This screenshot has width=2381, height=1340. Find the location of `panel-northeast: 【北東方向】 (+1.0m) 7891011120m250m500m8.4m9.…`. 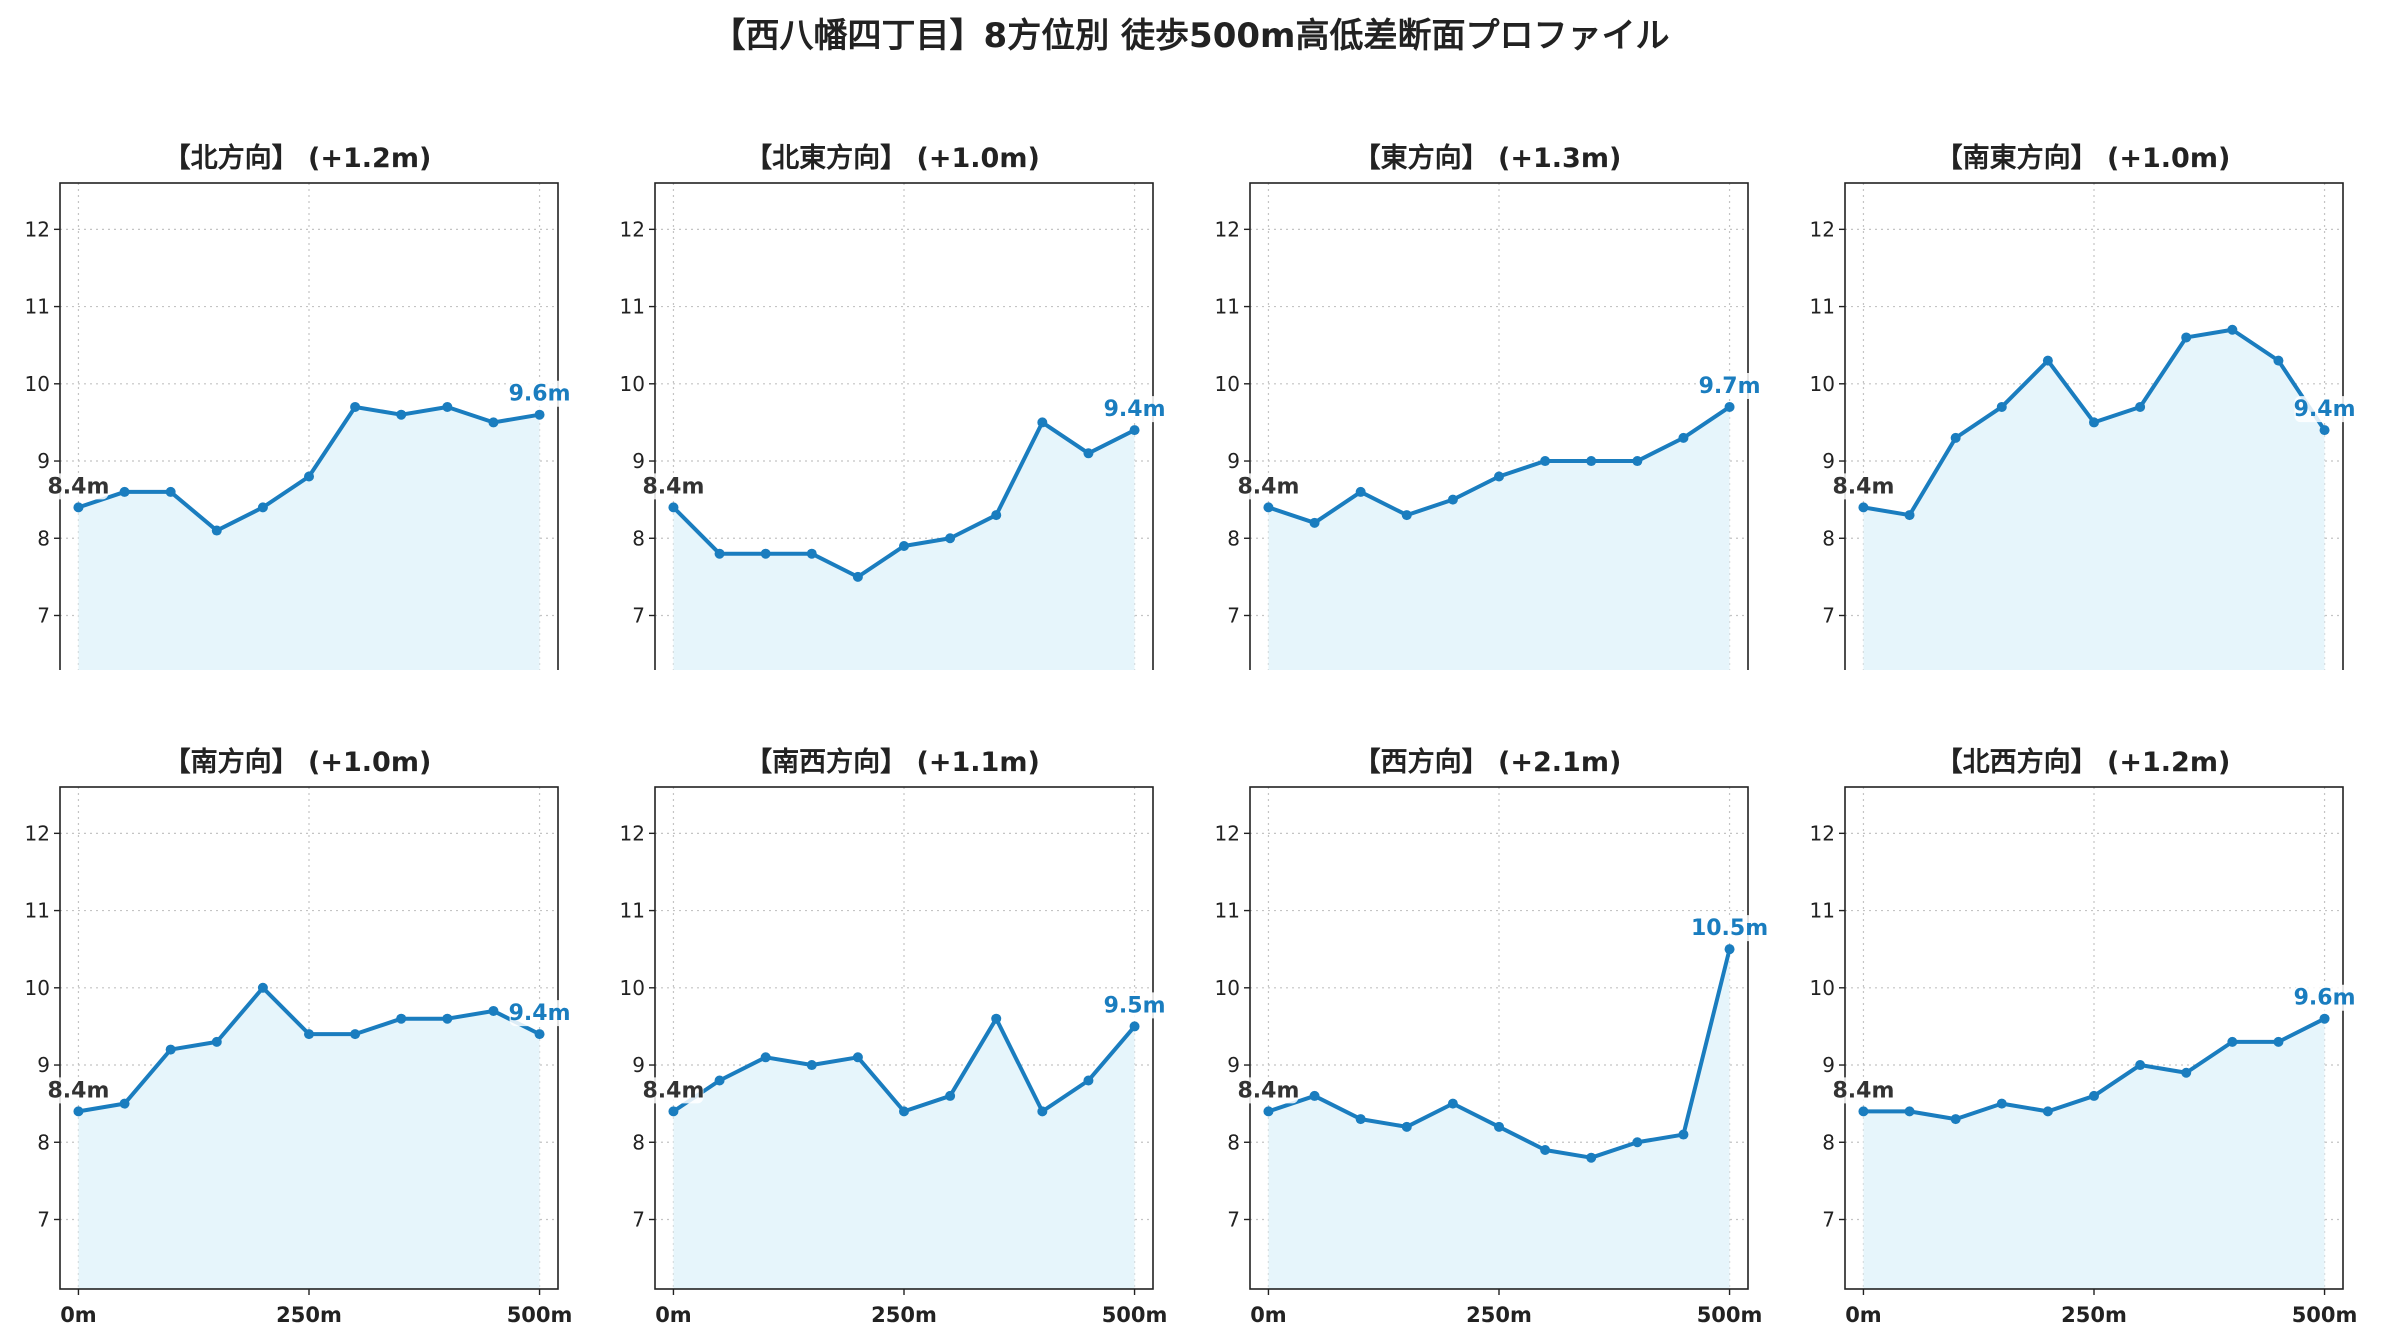

panel-northeast: 【北東方向】 (+1.0m) 7891011120m250m500m8.4m9.… is located at coordinates (892, 335).